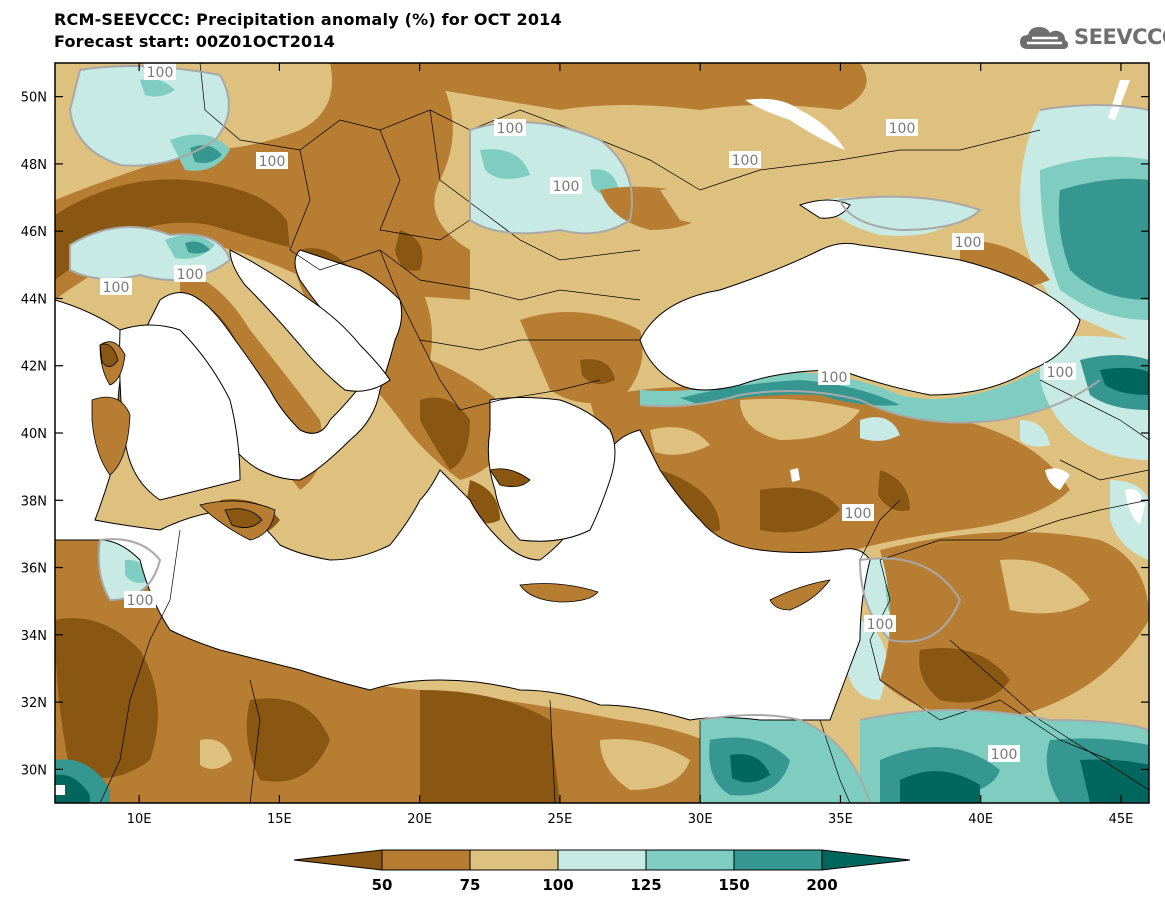  I want to click on lat-tick-label: 30N, so click(34, 770).